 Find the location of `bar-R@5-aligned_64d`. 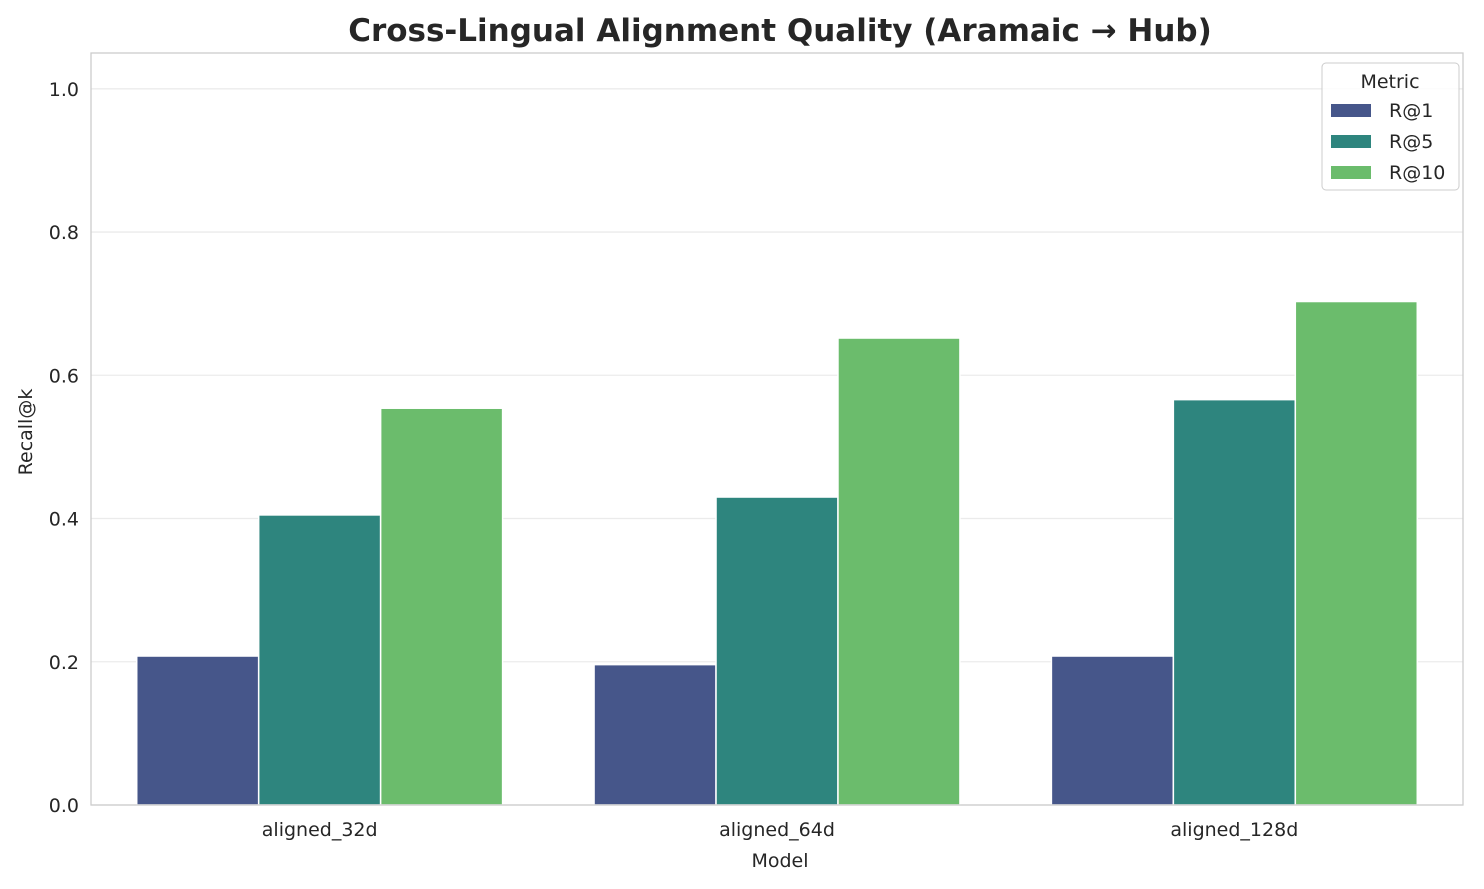

bar-R@5-aligned_64d is located at coordinates (777, 651).